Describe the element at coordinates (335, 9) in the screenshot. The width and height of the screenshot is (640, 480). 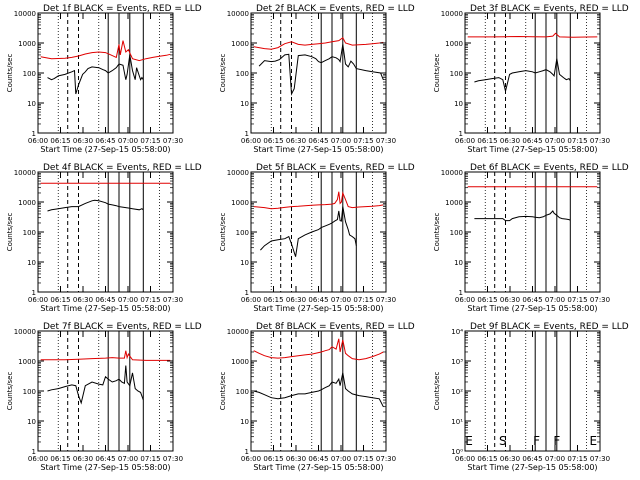
I see `panel-title: Det 2f BLACK = Events, RED = LLD` at that location.